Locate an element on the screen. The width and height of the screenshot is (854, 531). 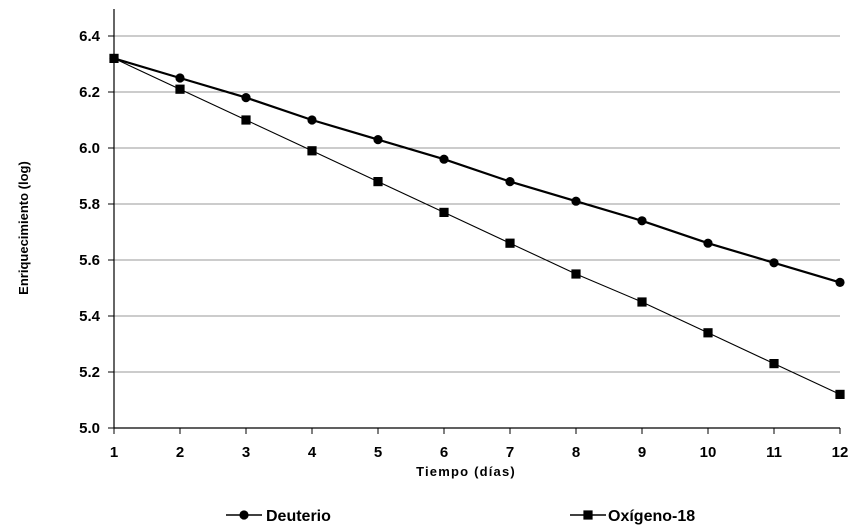
x-tick-label: 6 is located at coordinates (444, 452).